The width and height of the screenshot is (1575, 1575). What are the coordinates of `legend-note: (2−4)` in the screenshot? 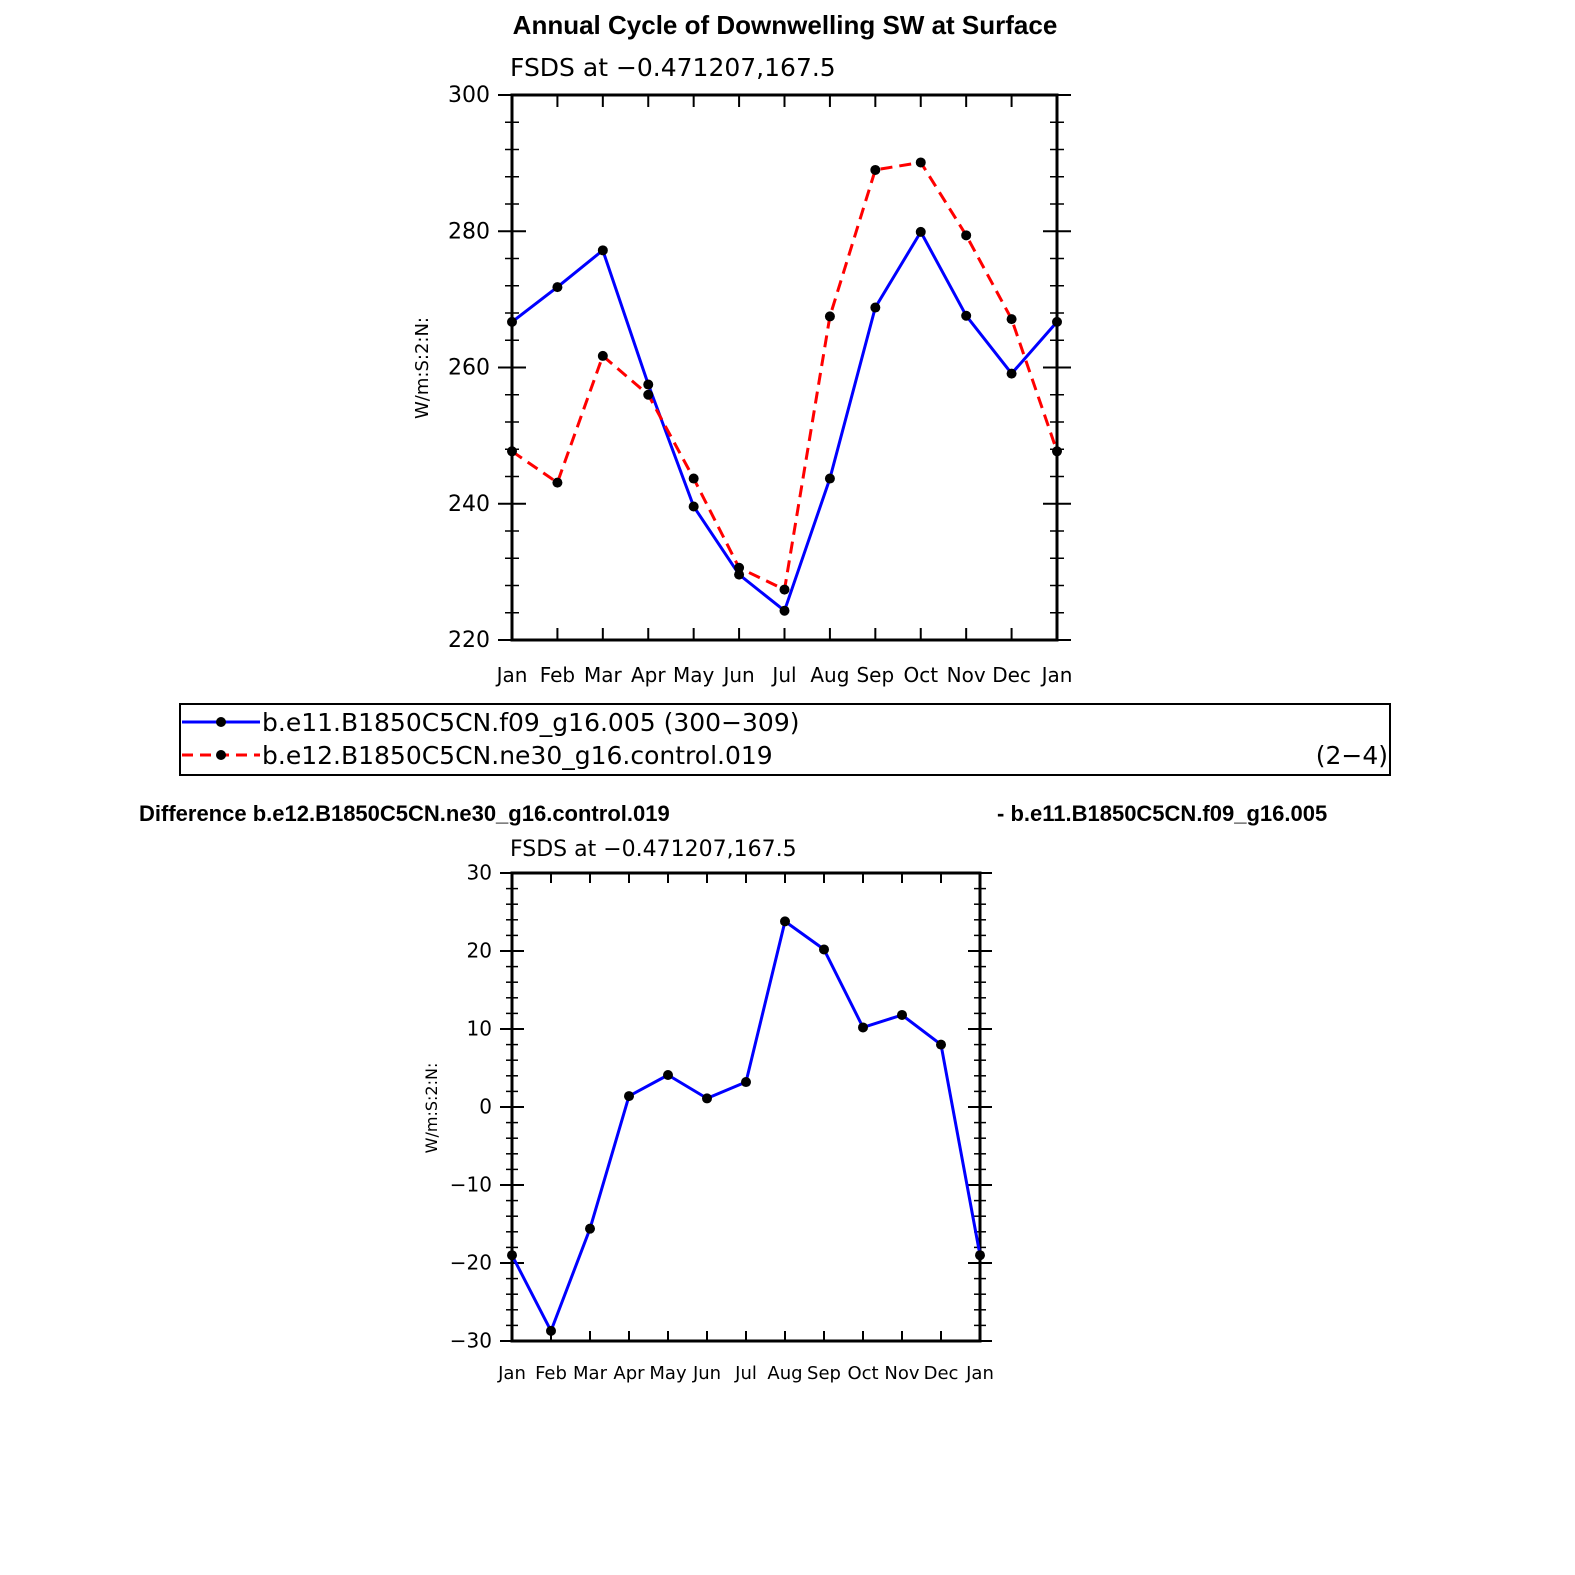 It's located at (1352, 755).